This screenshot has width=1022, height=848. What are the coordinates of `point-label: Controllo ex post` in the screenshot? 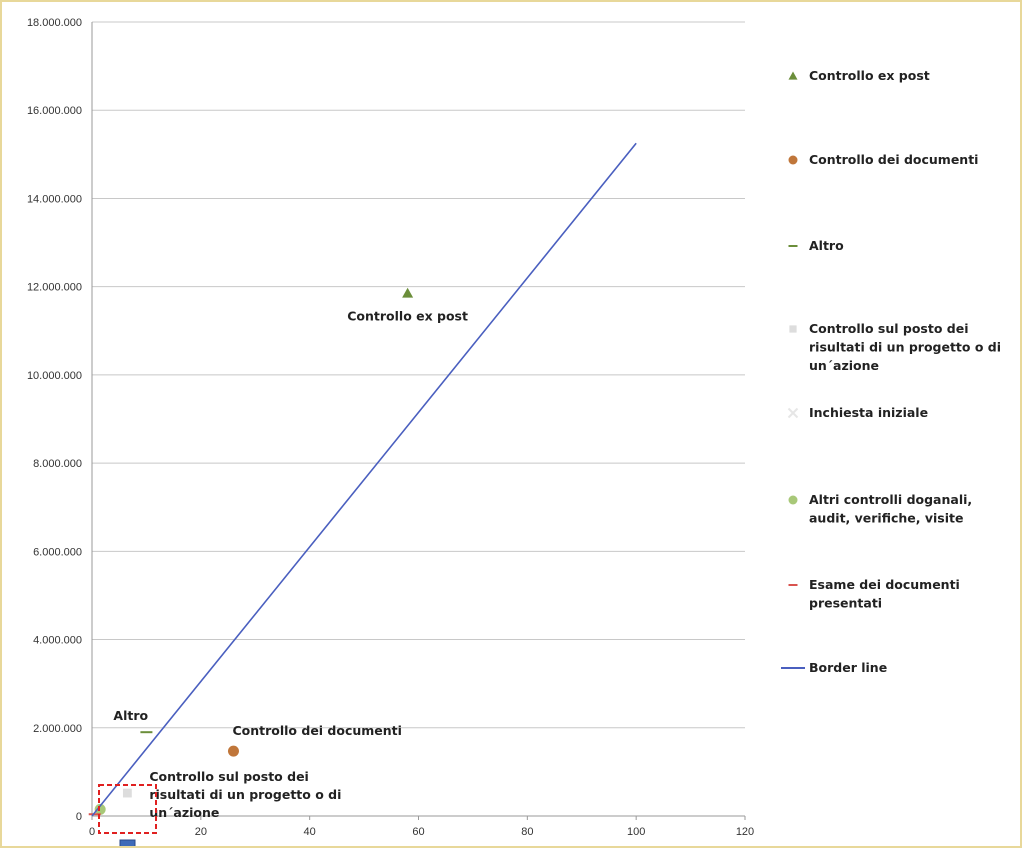 It's located at (407, 315).